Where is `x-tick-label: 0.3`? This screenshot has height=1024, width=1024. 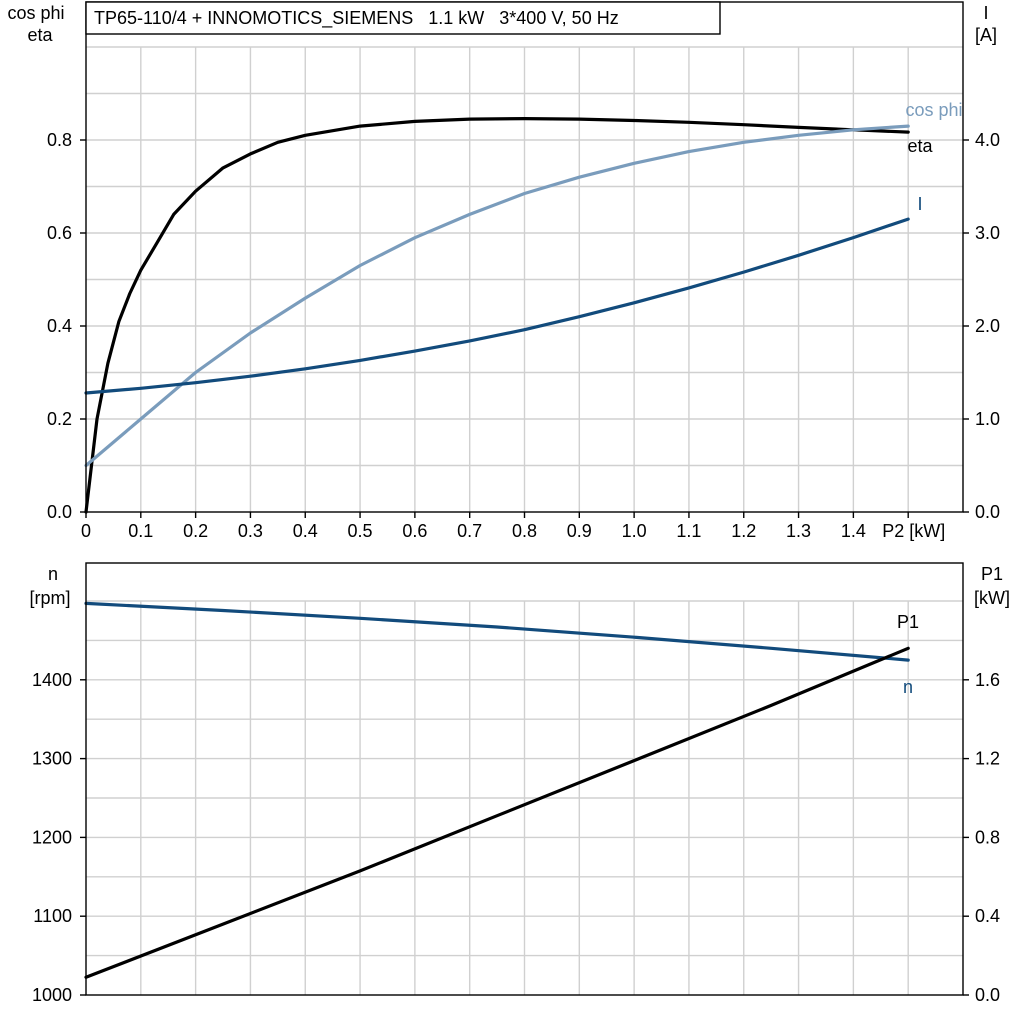
x-tick-label: 0.3 is located at coordinates (250, 531).